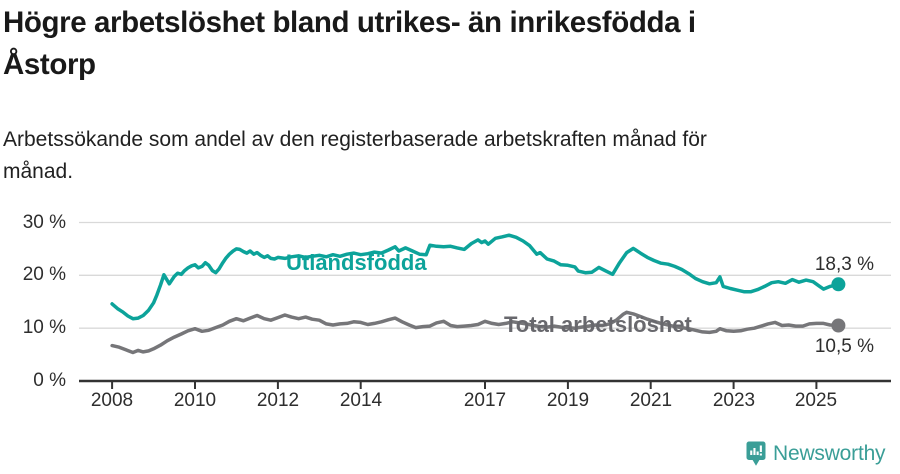 The height and width of the screenshot is (474, 900). Describe the element at coordinates (844, 346) in the screenshot. I see `end-value-label-total-arbetsloshet: 10,5 %` at that location.